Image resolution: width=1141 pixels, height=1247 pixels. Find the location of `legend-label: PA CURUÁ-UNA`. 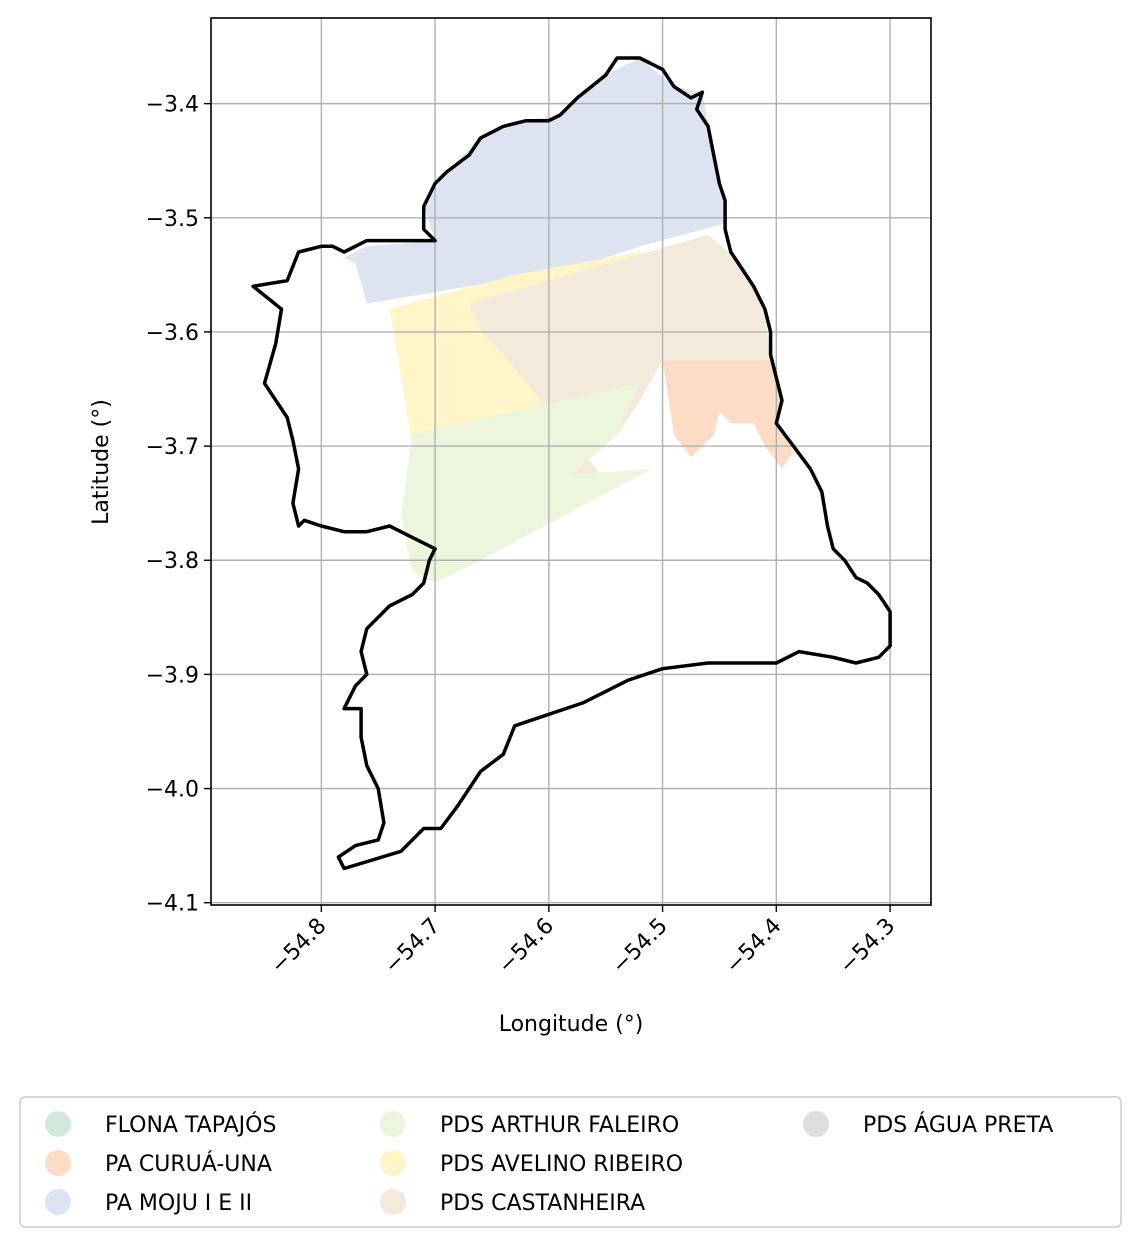

legend-label: PA CURUÁ-UNA is located at coordinates (188, 1164).